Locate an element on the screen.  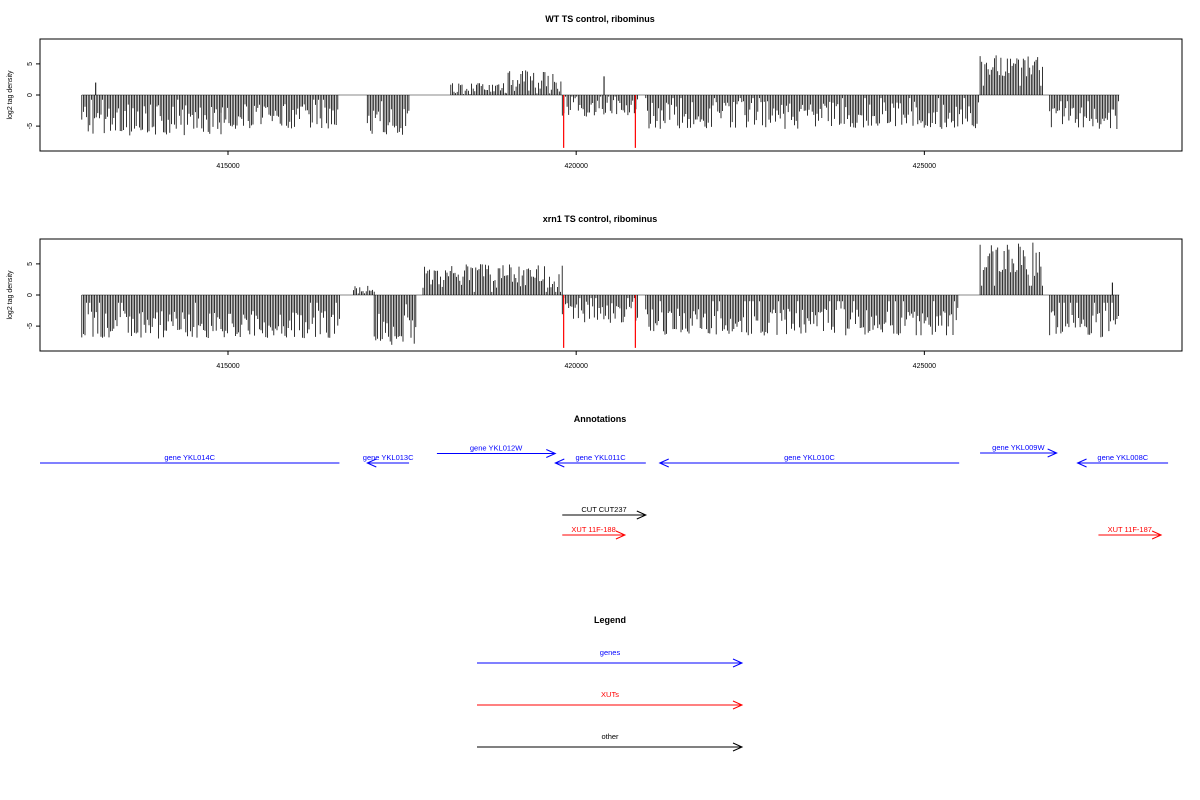
chart-title: xrn1 TS control, ribominus is located at coordinates (600, 219).